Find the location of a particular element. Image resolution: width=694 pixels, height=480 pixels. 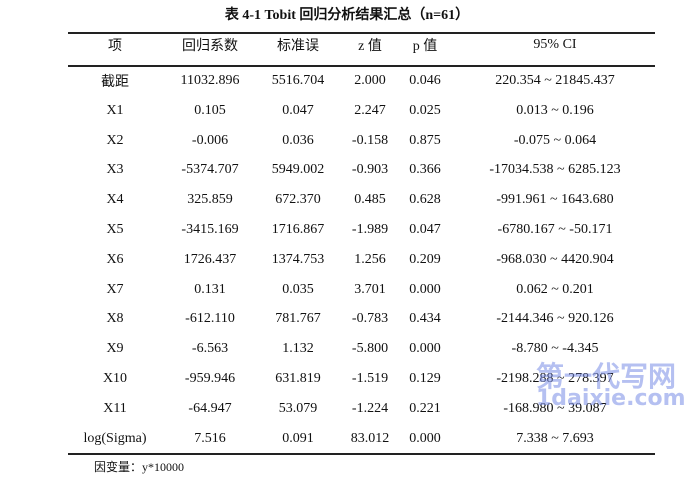

cell: 11032.896 is located at coordinates (210, 80).